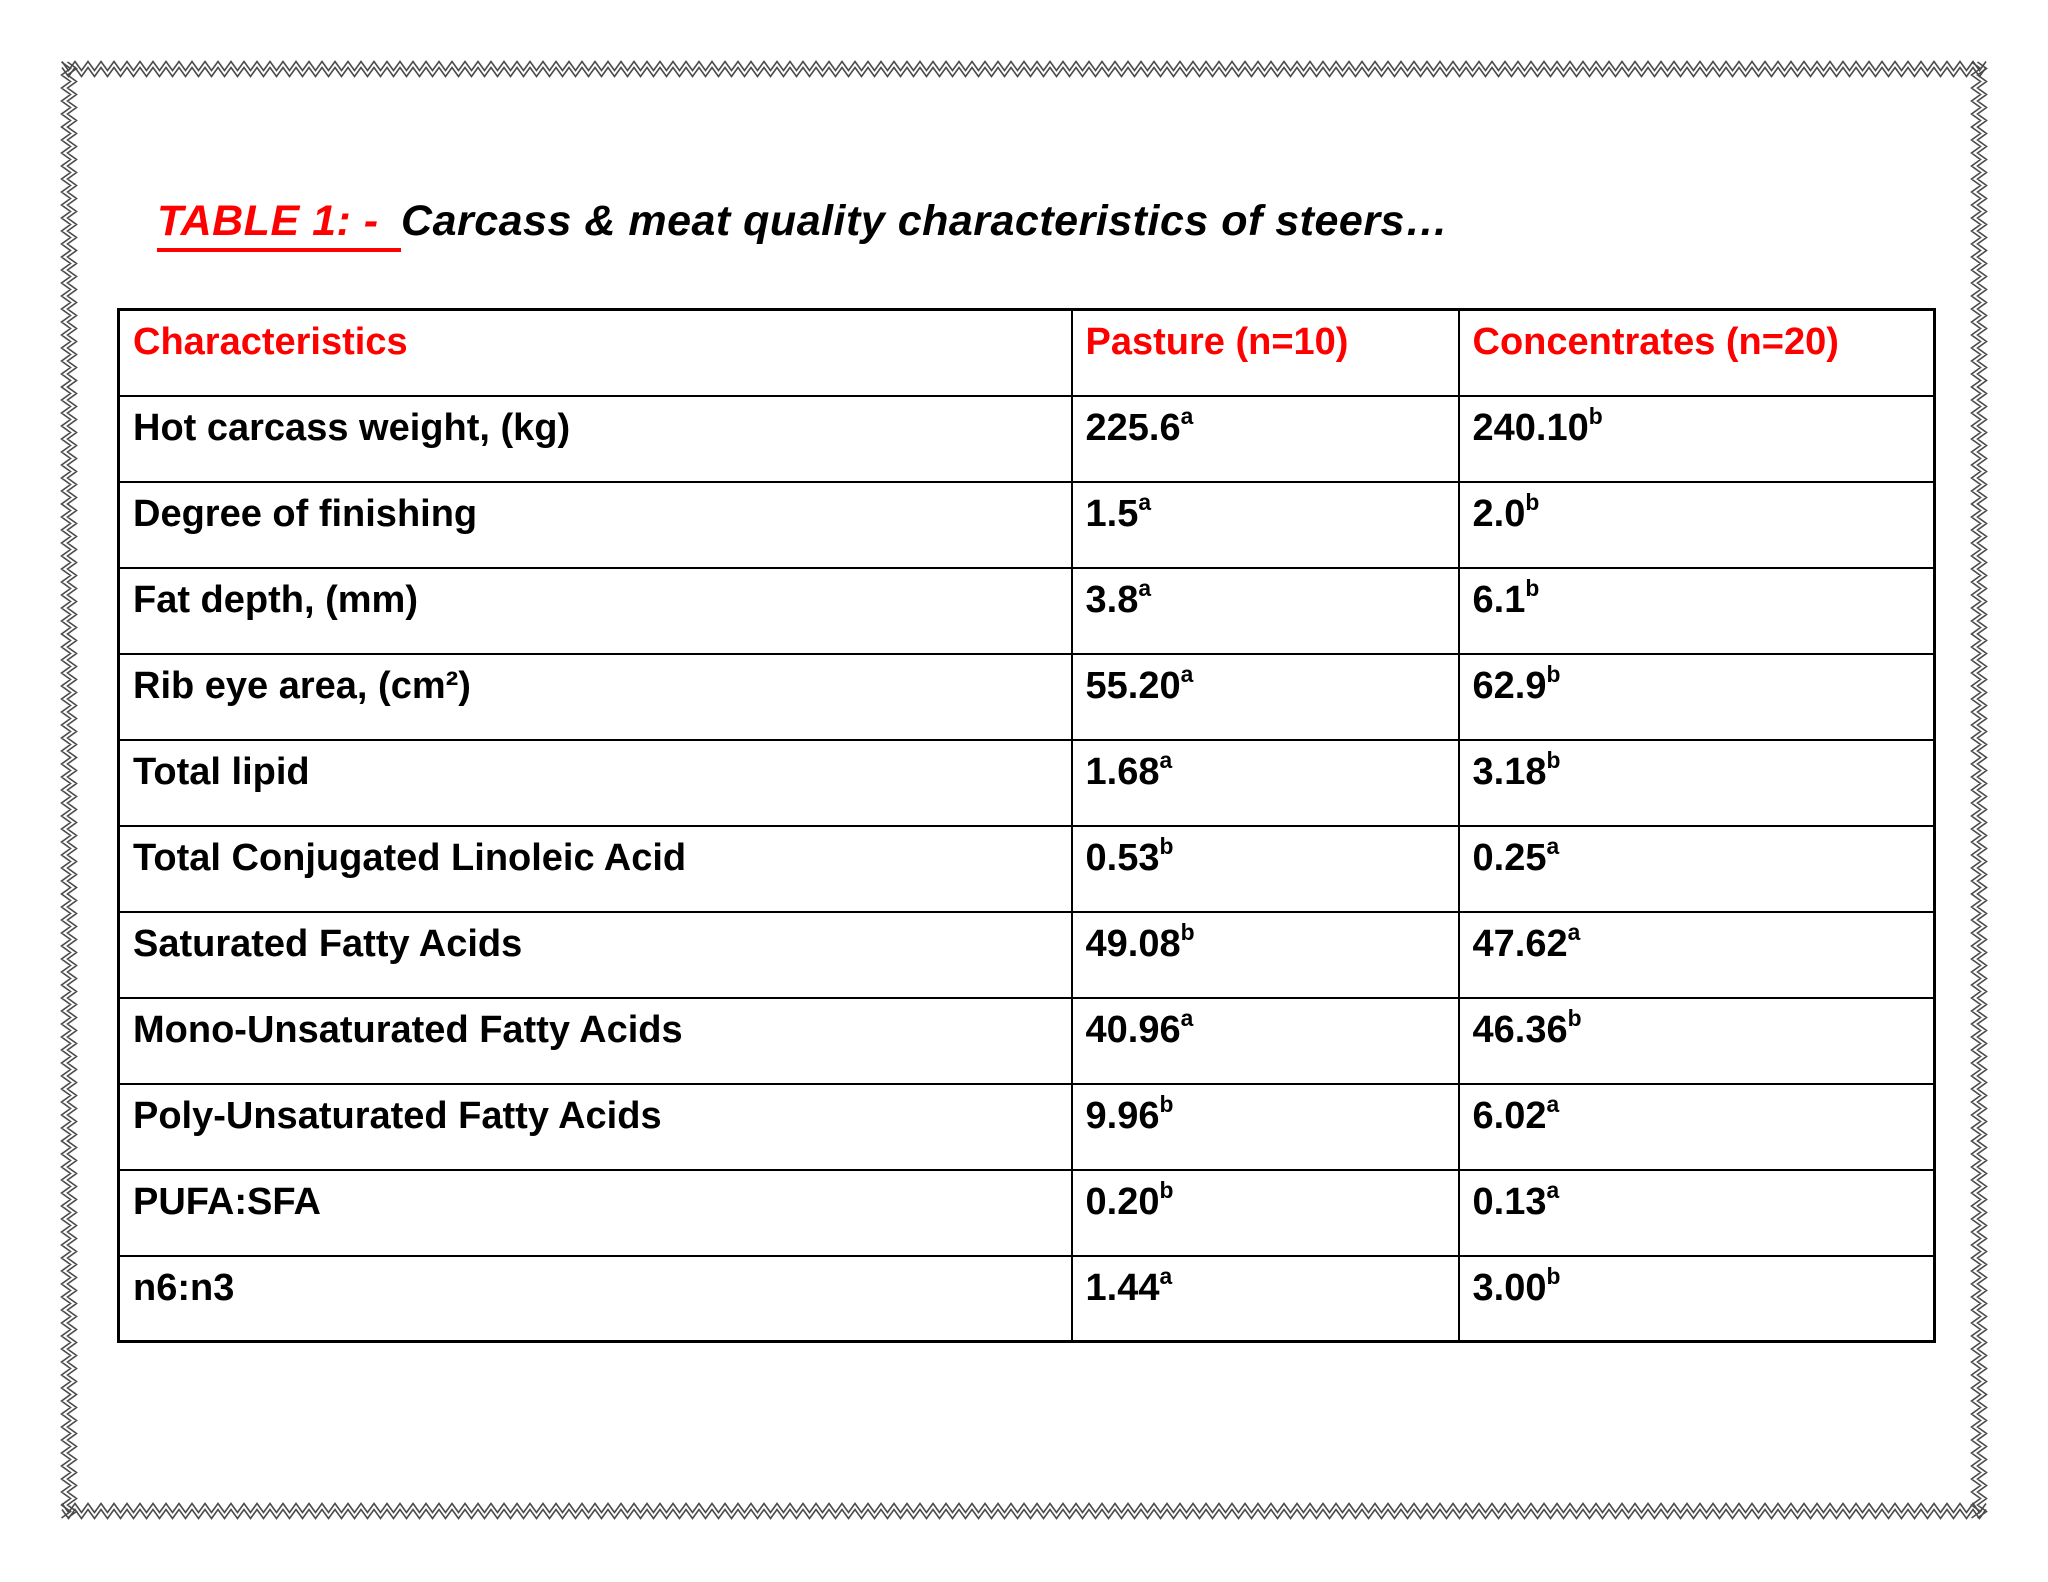 The width and height of the screenshot is (2048, 1582). What do you see at coordinates (1265, 438) in the screenshot?
I see `pasture-value: 225.6a` at bounding box center [1265, 438].